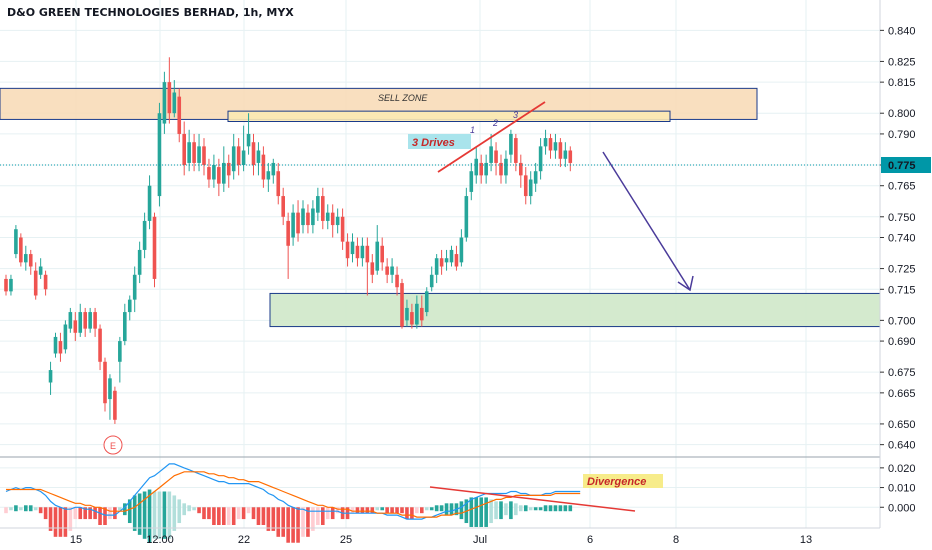 This screenshot has width=932, height=550. What do you see at coordinates (902, 135) in the screenshot?
I see `price-tick-label: 0.790` at bounding box center [902, 135].